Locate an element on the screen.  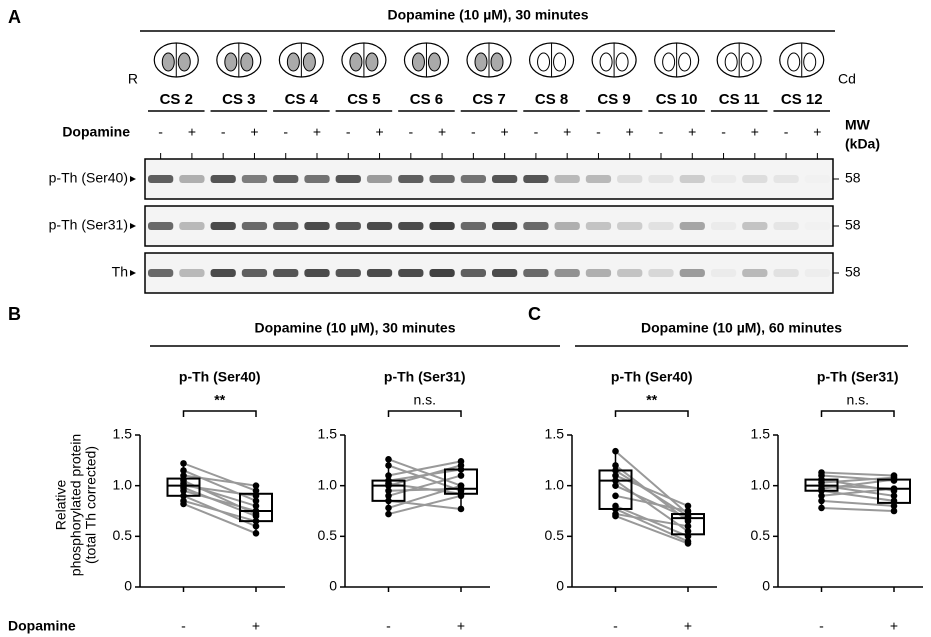
significance-bracket is located at coordinates (651, 413).